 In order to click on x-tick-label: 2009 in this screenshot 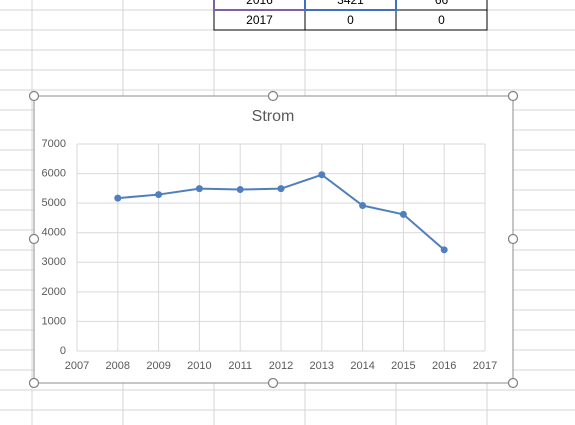, I will do `click(158, 366)`.